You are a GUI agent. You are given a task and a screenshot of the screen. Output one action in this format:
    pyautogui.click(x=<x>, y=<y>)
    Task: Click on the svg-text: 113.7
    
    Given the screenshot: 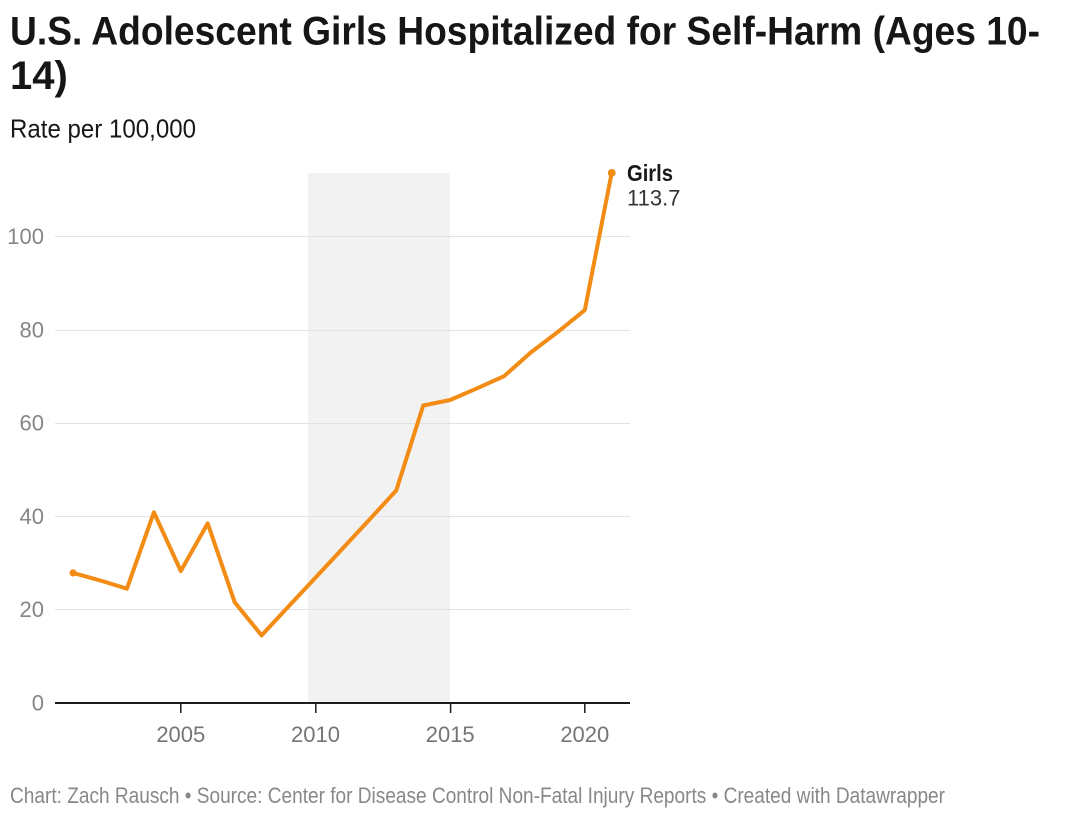 What is the action you would take?
    pyautogui.click(x=653, y=198)
    